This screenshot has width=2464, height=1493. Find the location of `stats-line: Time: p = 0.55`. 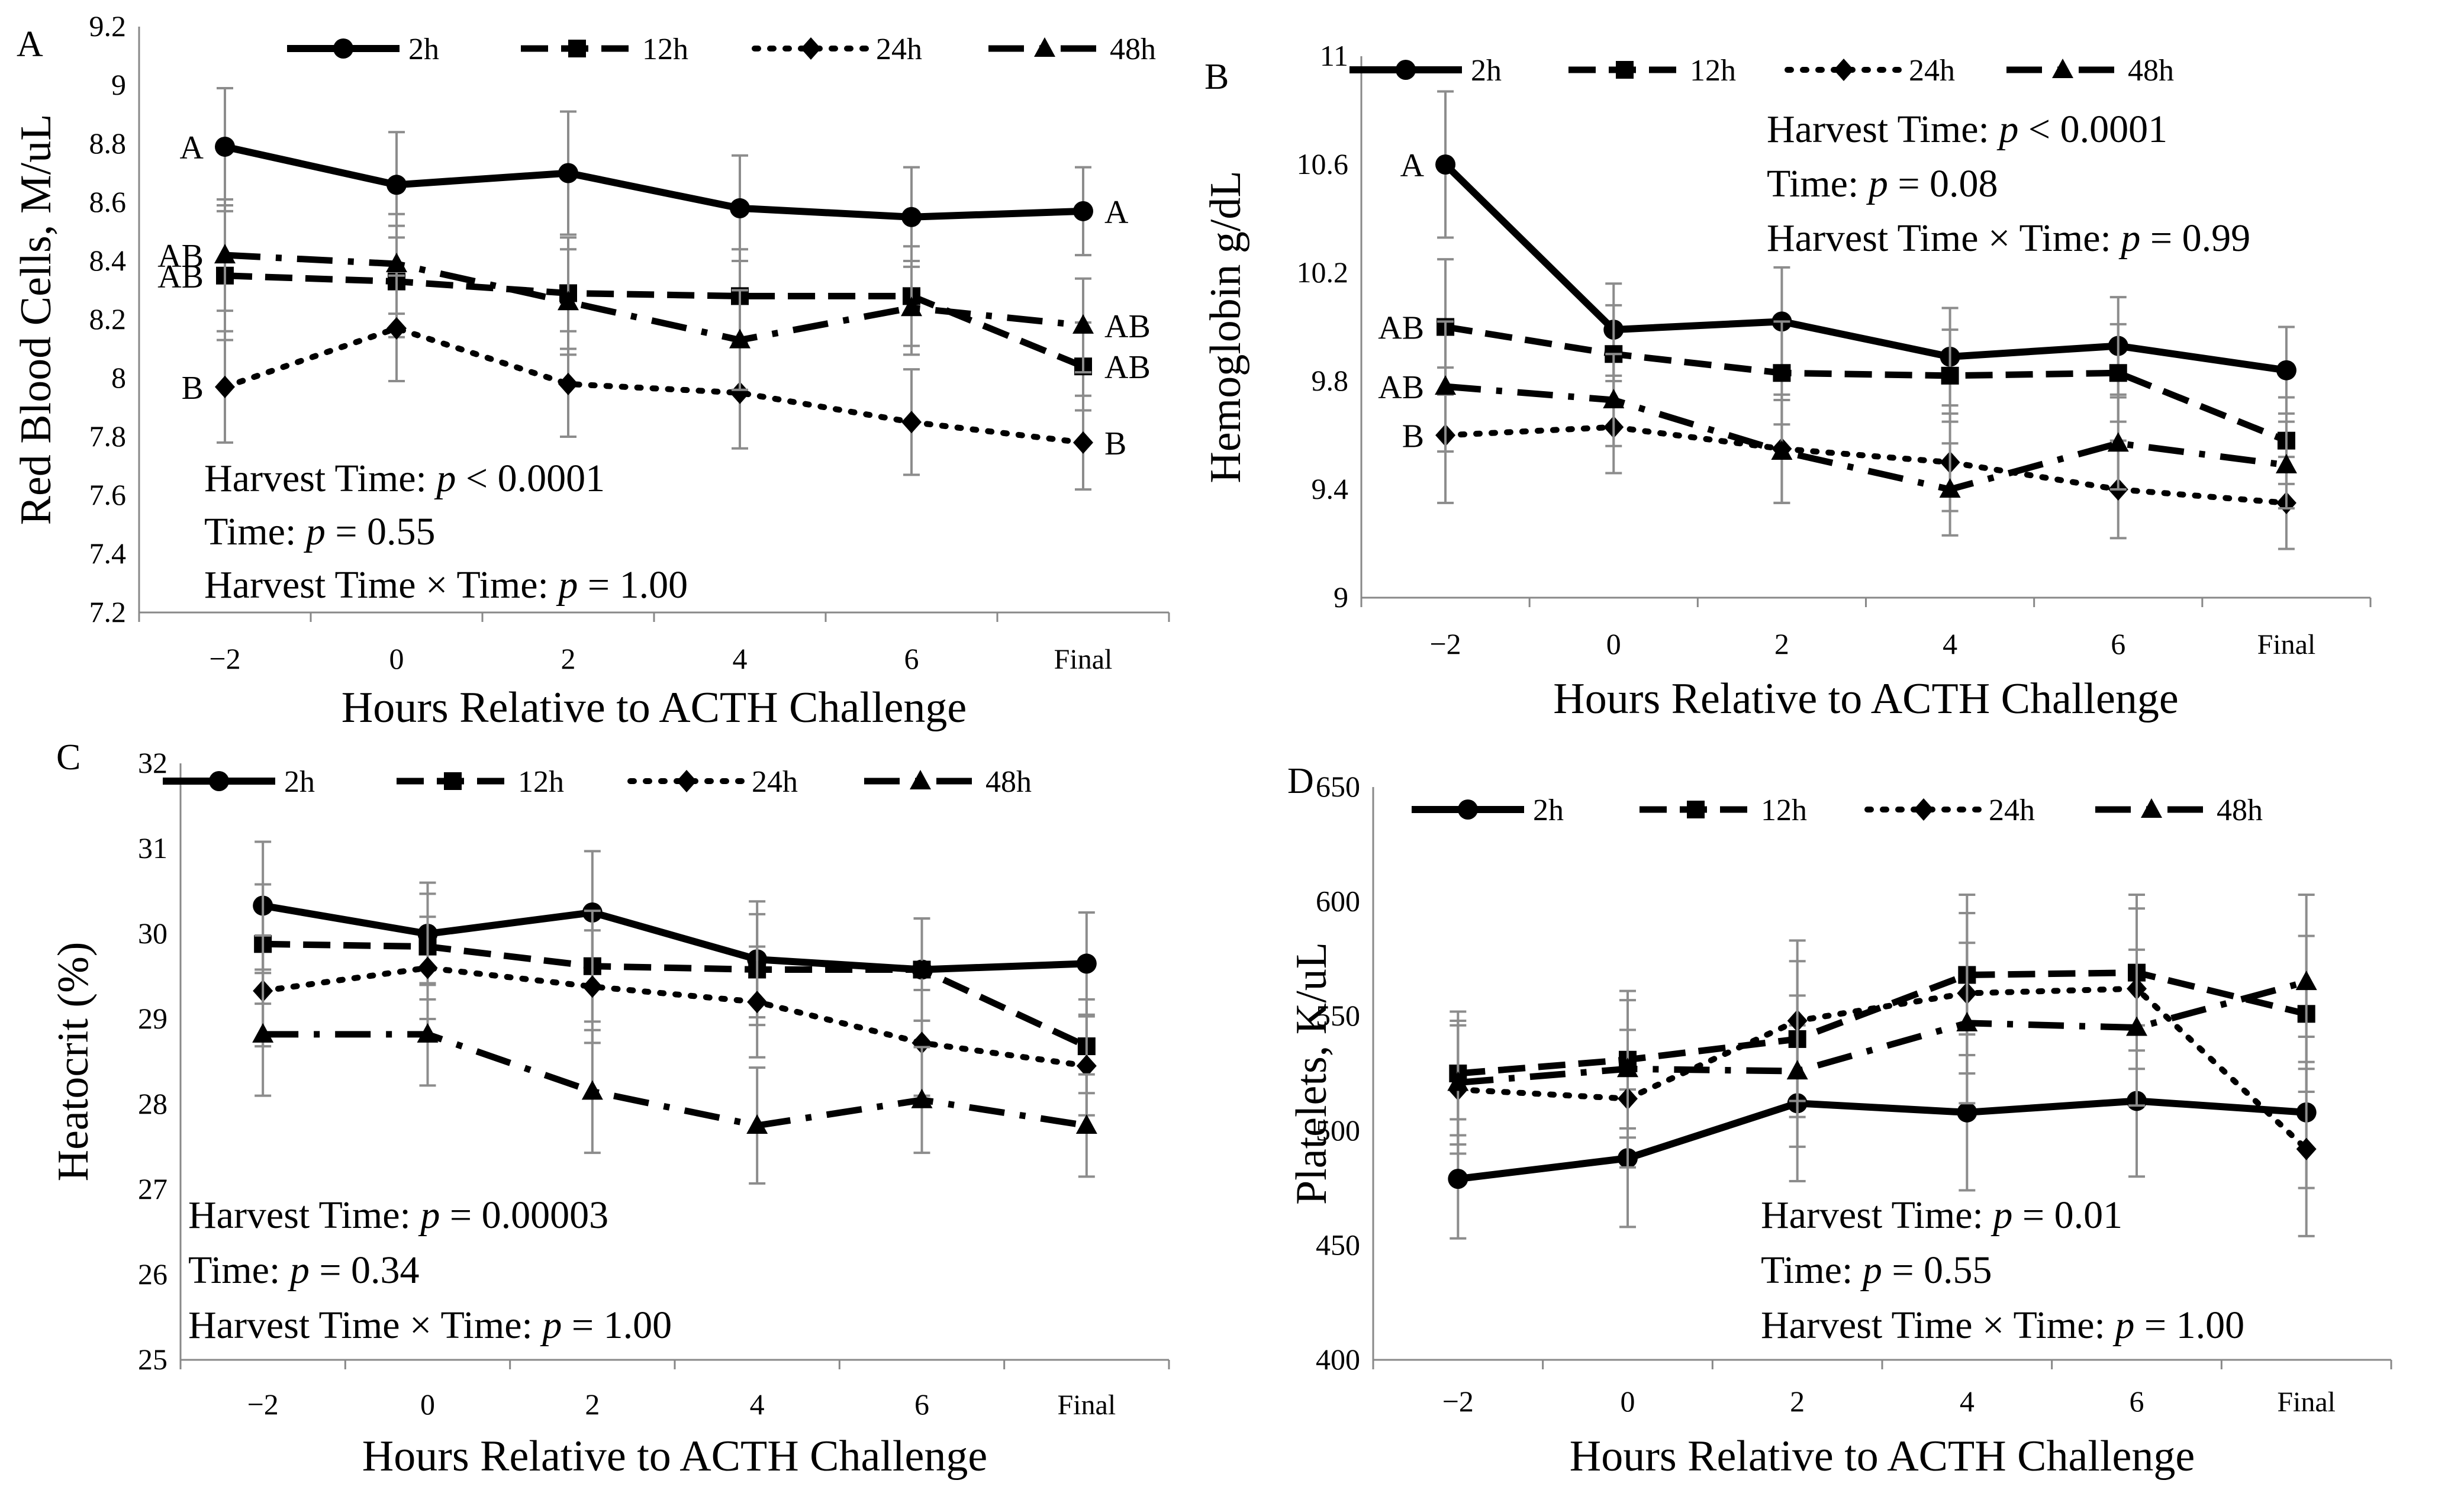

stats-line: Time: p = 0.55 is located at coordinates (1876, 1270).